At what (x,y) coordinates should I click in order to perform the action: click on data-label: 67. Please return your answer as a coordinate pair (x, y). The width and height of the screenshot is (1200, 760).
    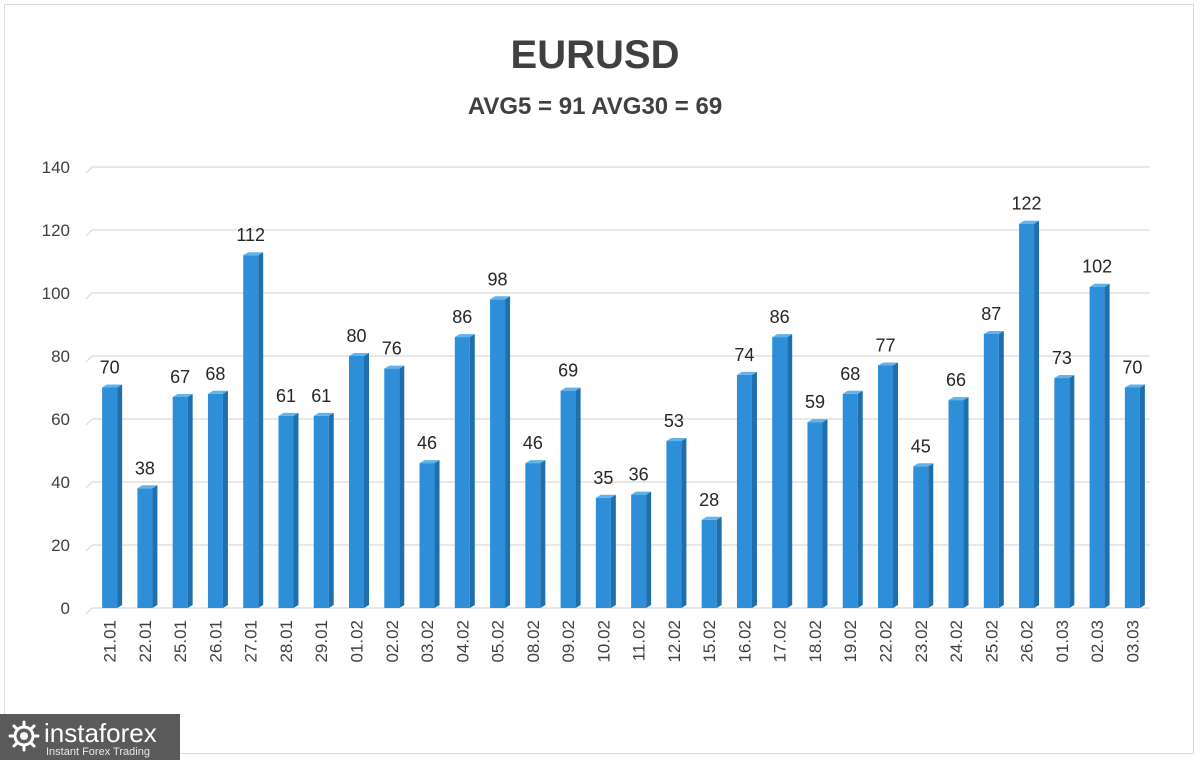
    Looking at the image, I should click on (180, 377).